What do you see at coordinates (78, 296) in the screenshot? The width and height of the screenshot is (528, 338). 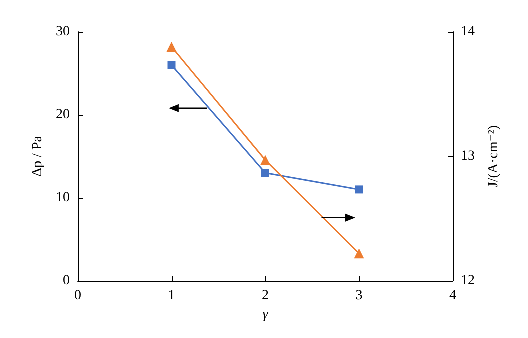 I see `x-tick-label: 0` at bounding box center [78, 296].